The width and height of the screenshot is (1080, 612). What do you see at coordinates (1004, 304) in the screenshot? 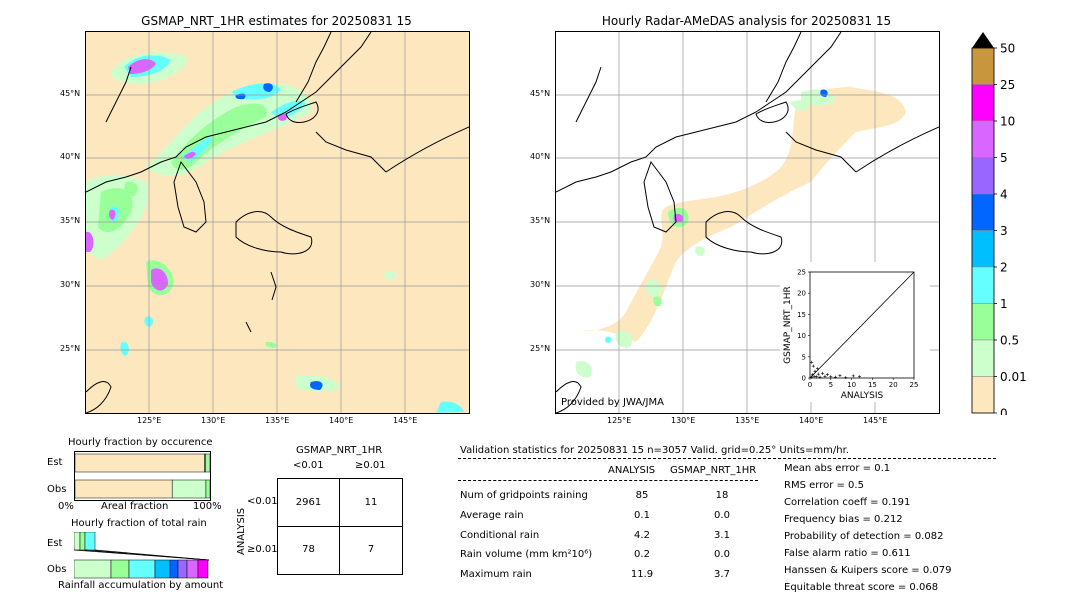
I see `colorbar-tick-label: 1` at bounding box center [1004, 304].